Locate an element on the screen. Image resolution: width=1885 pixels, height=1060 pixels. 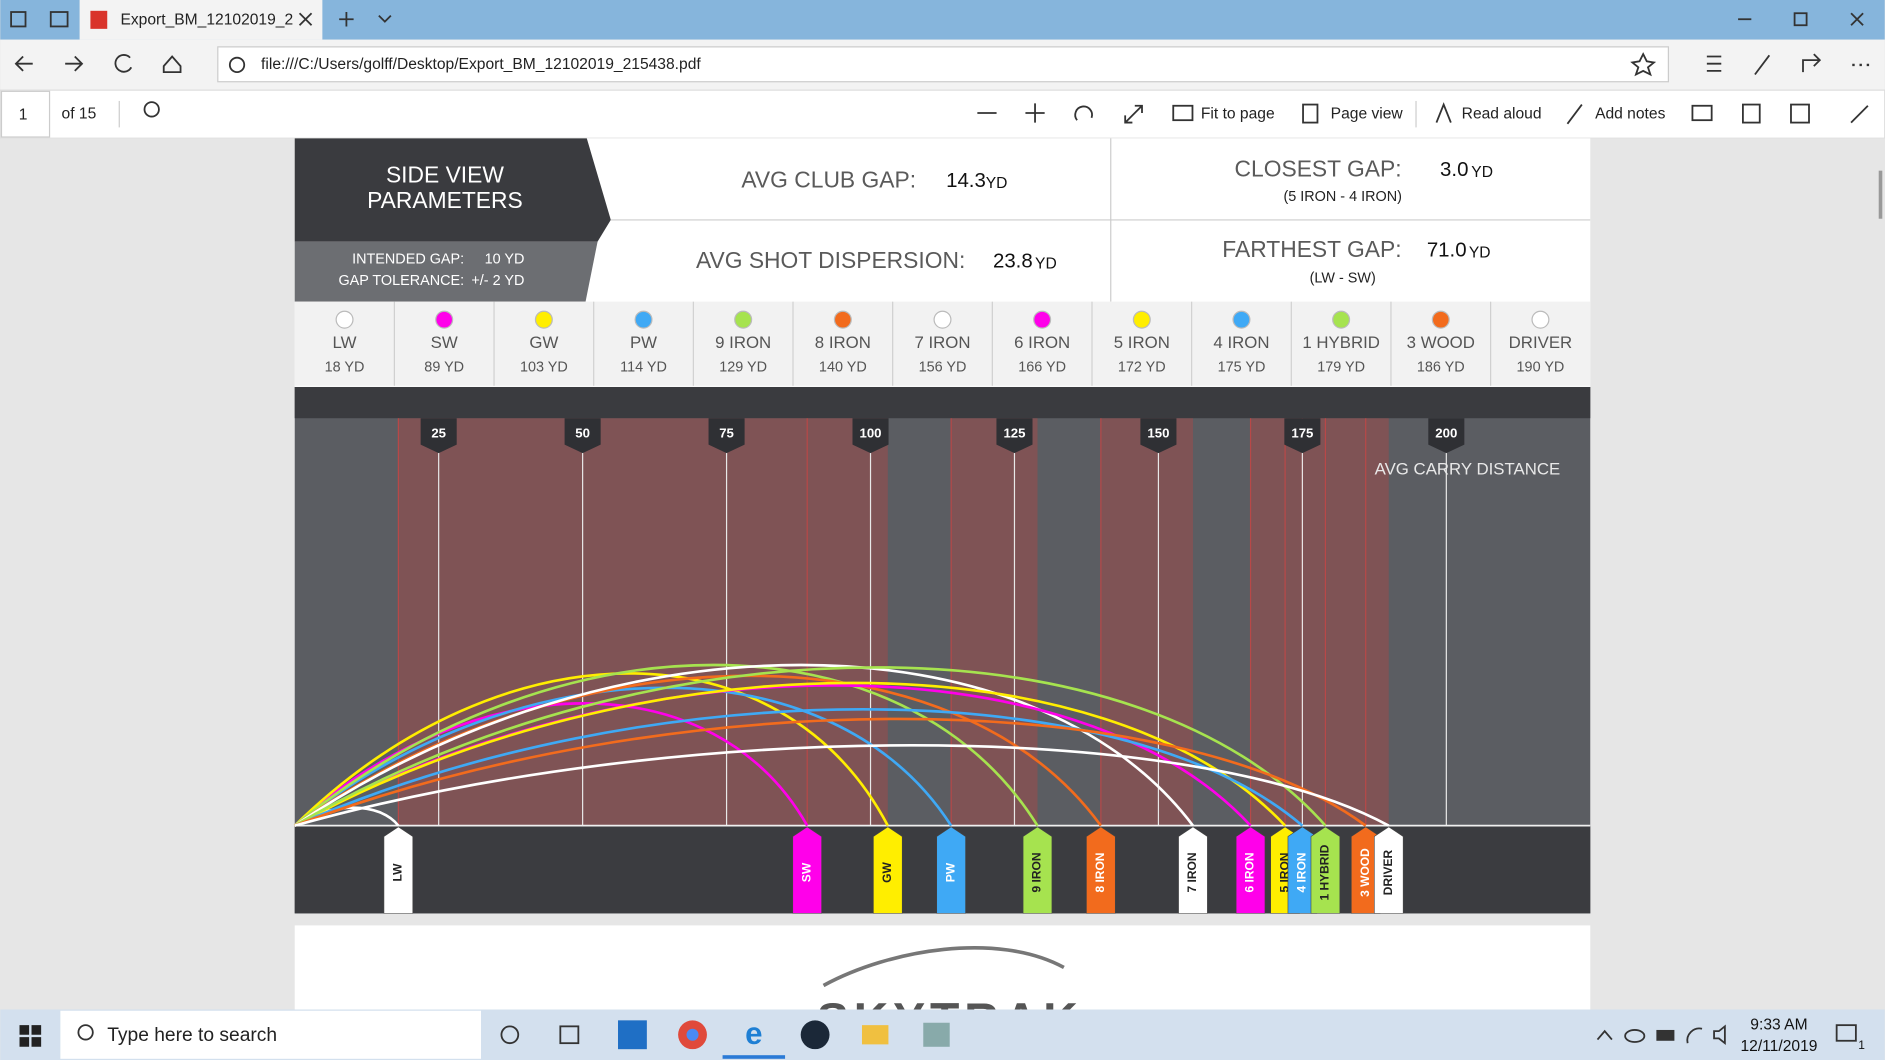
address-box is located at coordinates (943, 64).